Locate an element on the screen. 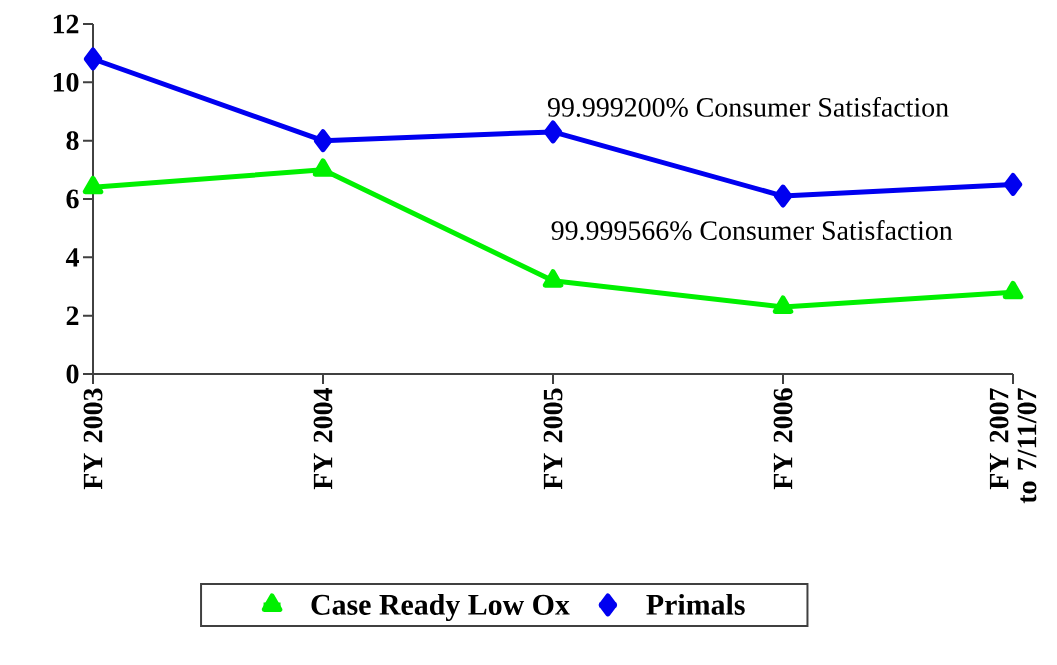 Image resolution: width=1057 pixels, height=665 pixels. y-tick-label: 6 is located at coordinates (72, 199).